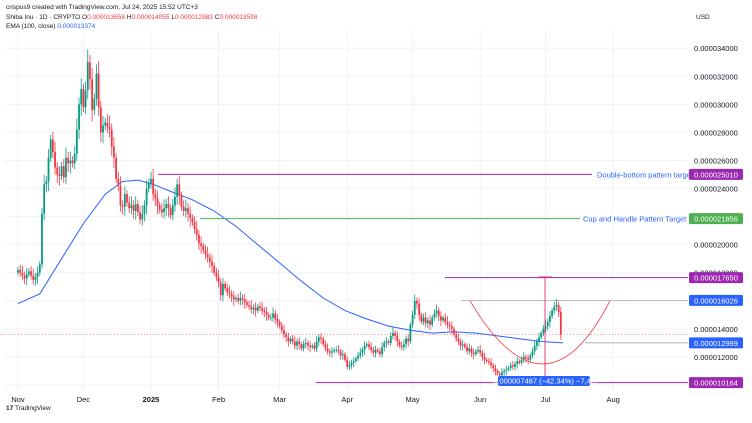 The width and height of the screenshot is (752, 423). I want to click on x-tick-label: Dec, so click(84, 399).